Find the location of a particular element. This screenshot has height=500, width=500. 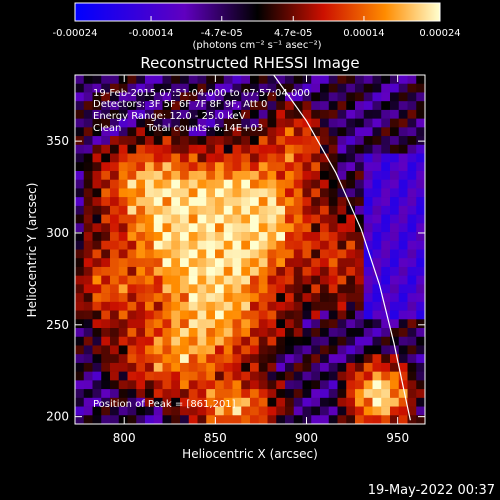

x-tick-label: 900 is located at coordinates (306, 438).